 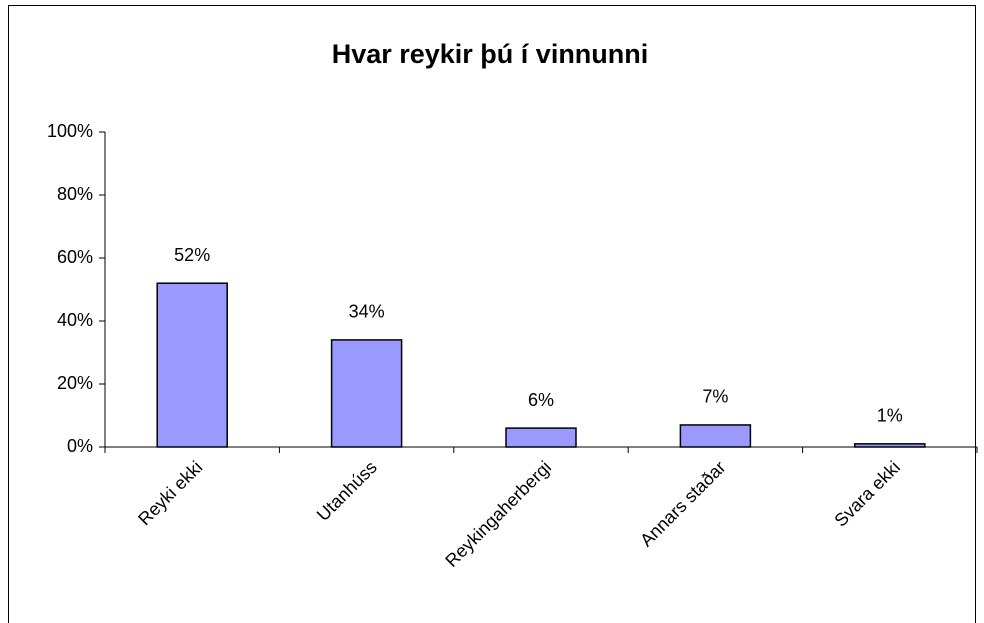 I want to click on data-label: 52%, so click(x=192, y=255).